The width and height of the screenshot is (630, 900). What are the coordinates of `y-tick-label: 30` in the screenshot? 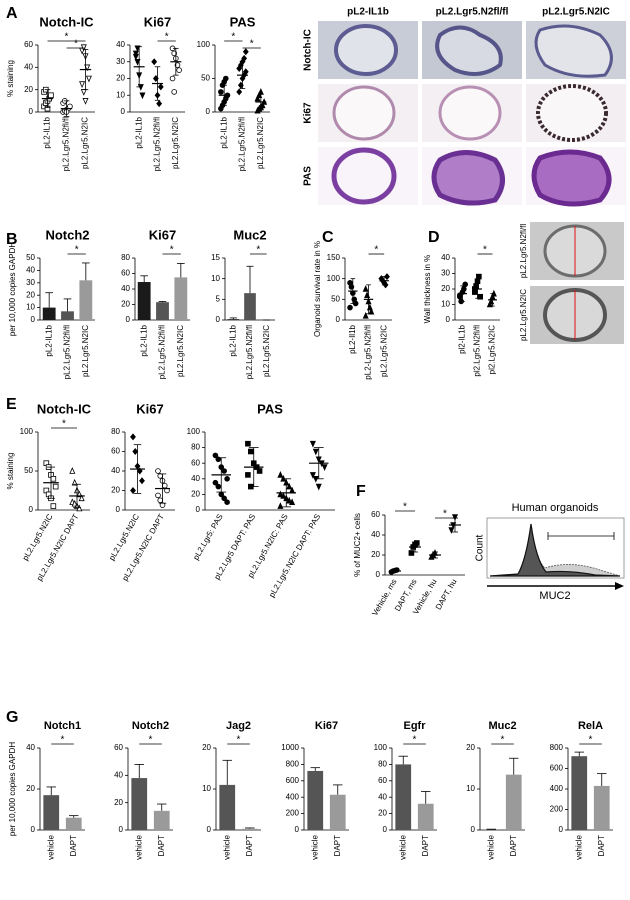 It's located at (120, 61).